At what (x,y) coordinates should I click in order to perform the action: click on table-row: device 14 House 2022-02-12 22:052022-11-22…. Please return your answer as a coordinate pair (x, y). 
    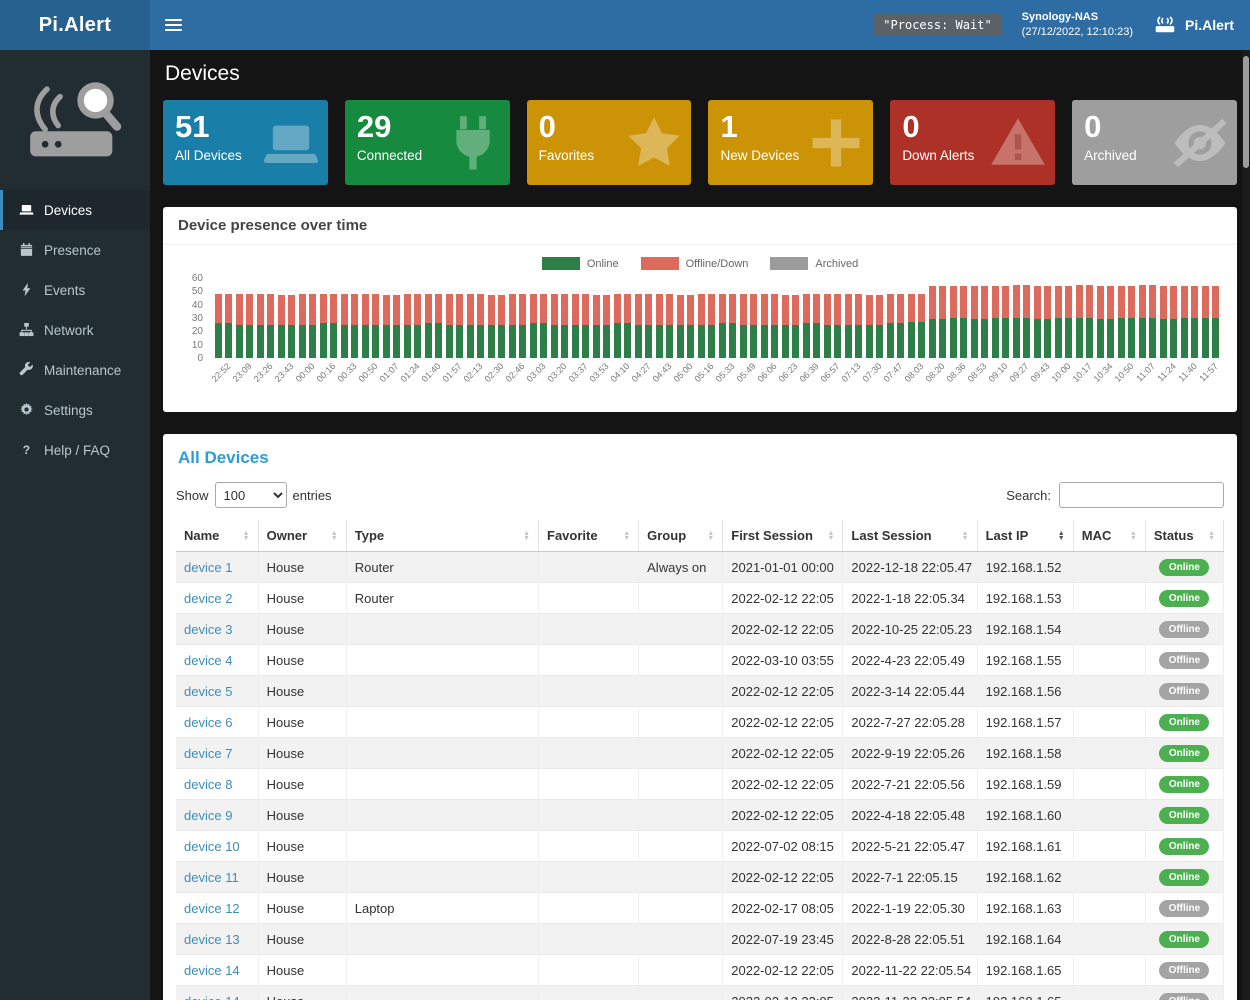
    Looking at the image, I should click on (700, 992).